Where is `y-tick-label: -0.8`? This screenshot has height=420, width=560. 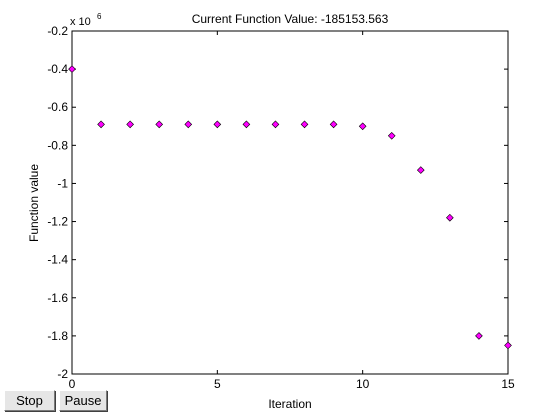 y-tick-label: -0.8 is located at coordinates (57, 145).